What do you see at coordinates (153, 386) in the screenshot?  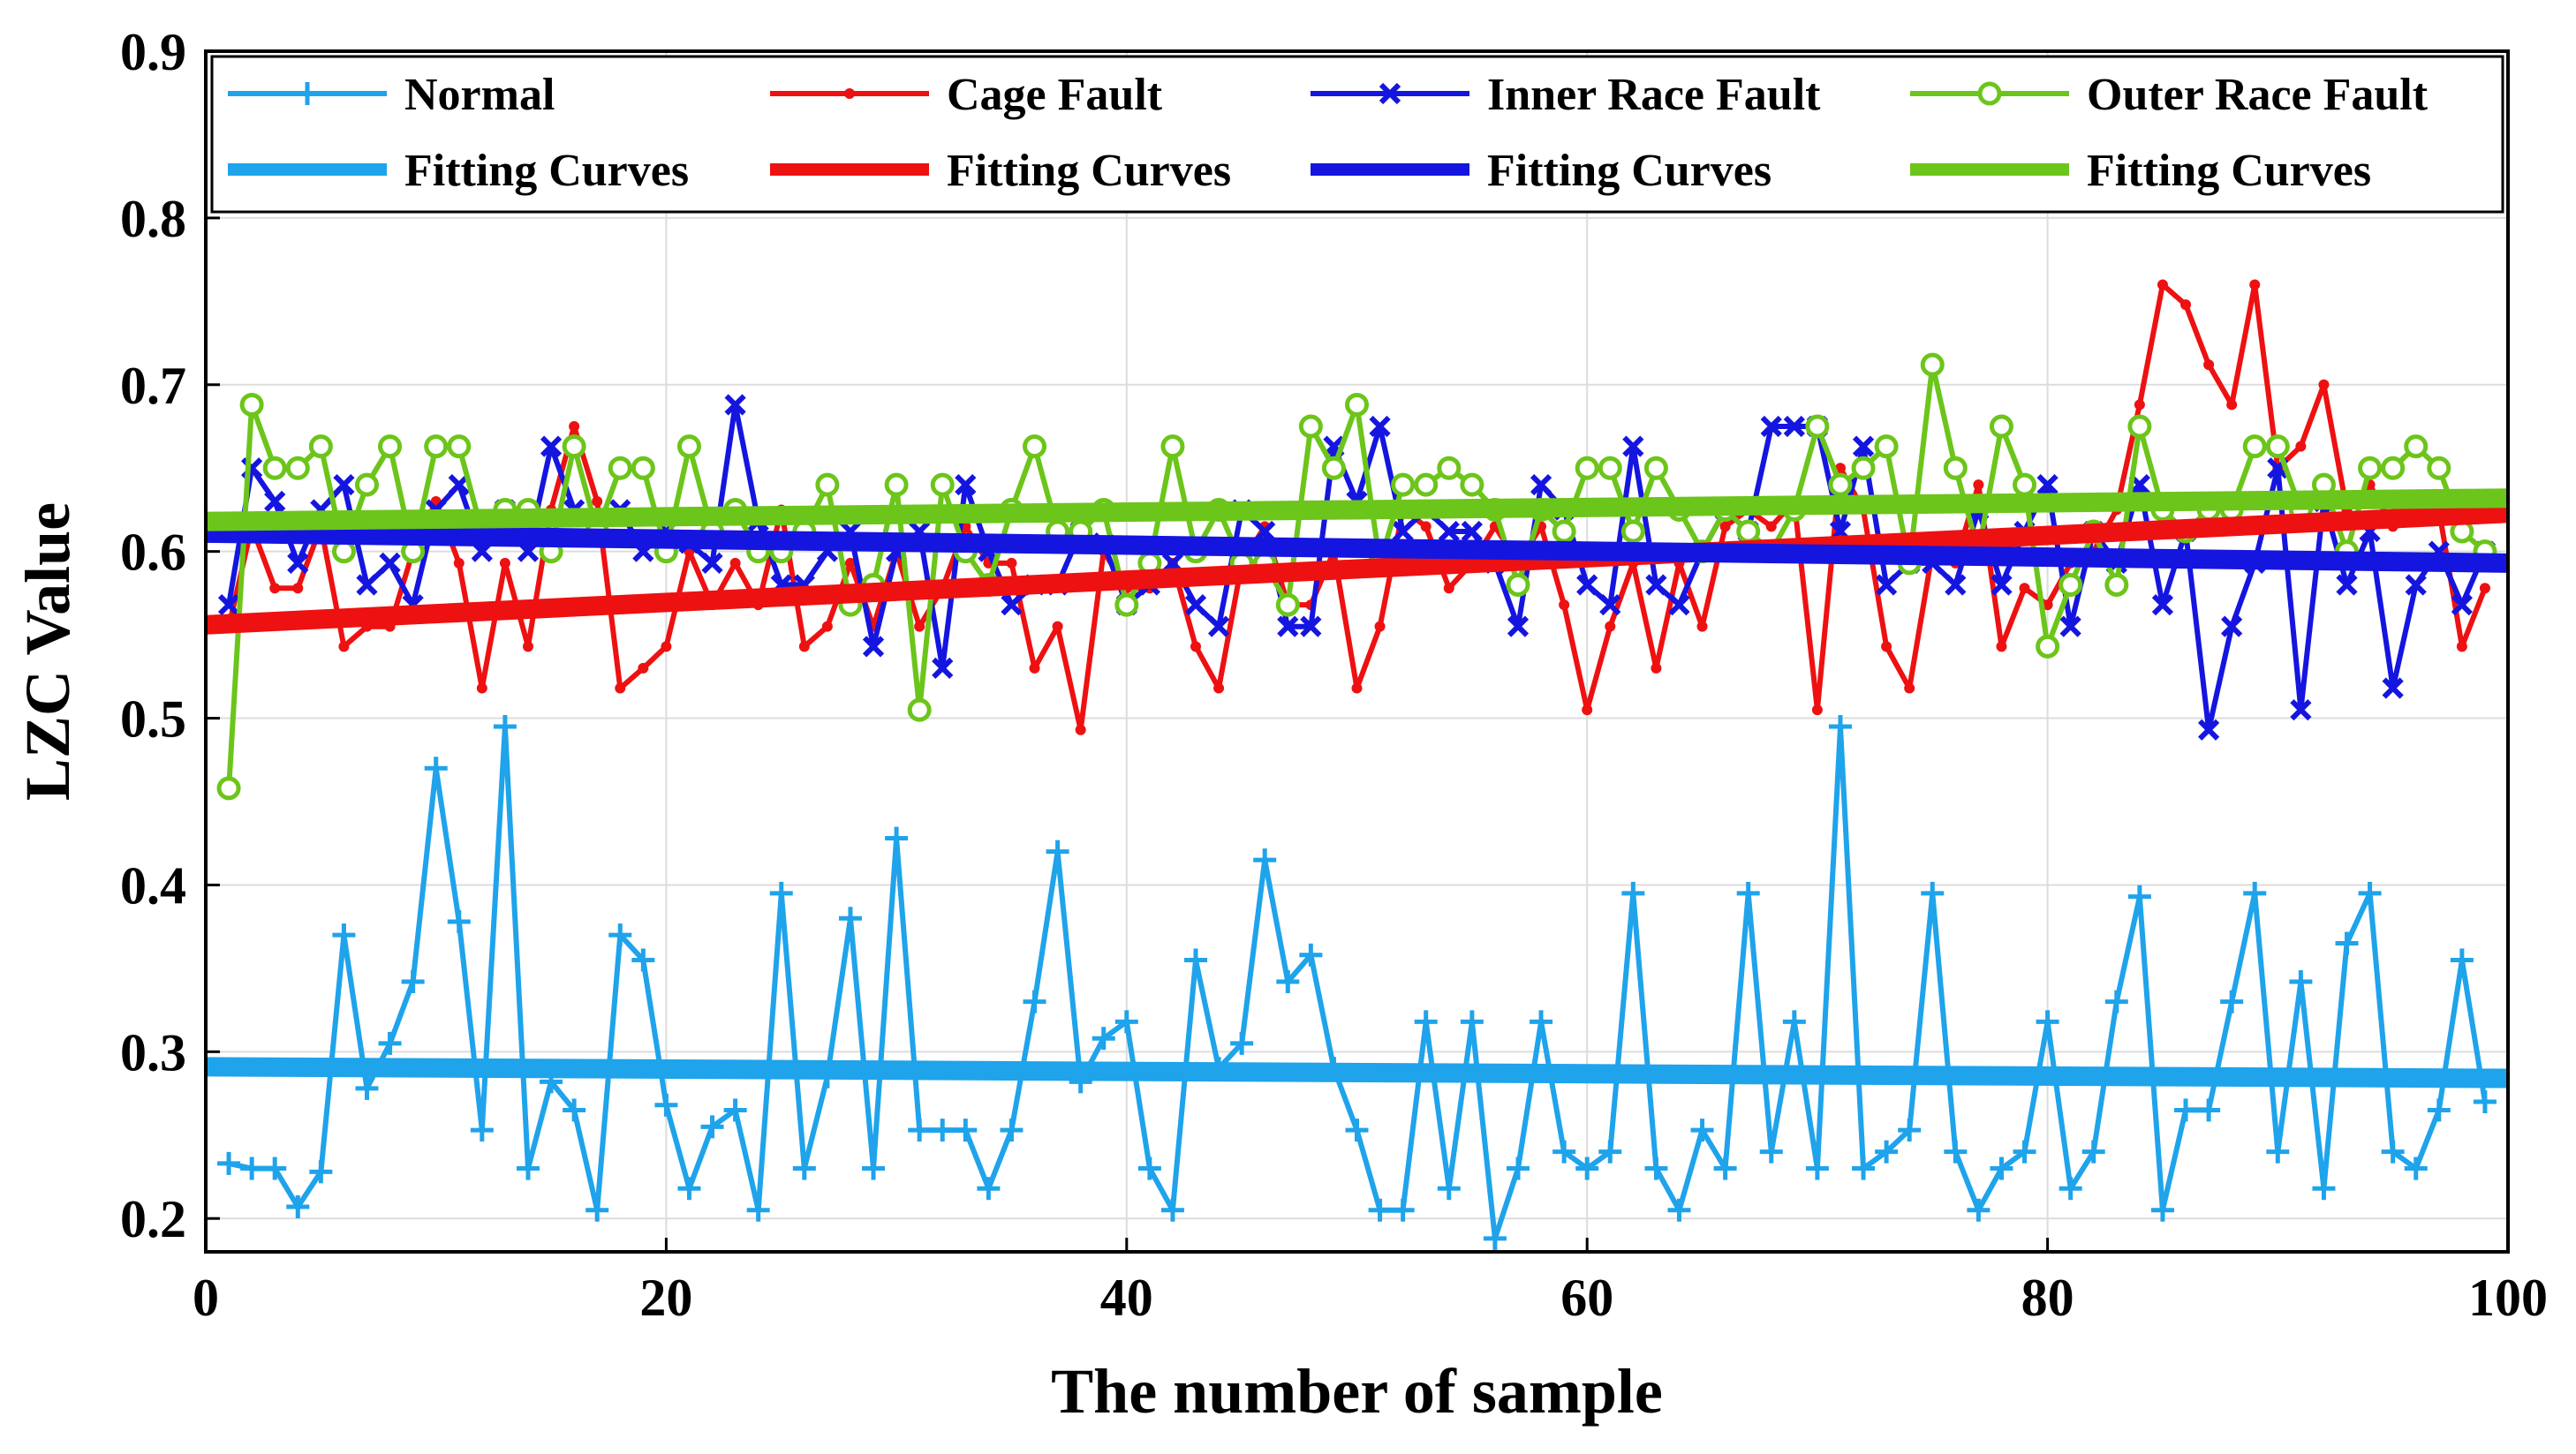 I see `y-tick-label: 0.7` at bounding box center [153, 386].